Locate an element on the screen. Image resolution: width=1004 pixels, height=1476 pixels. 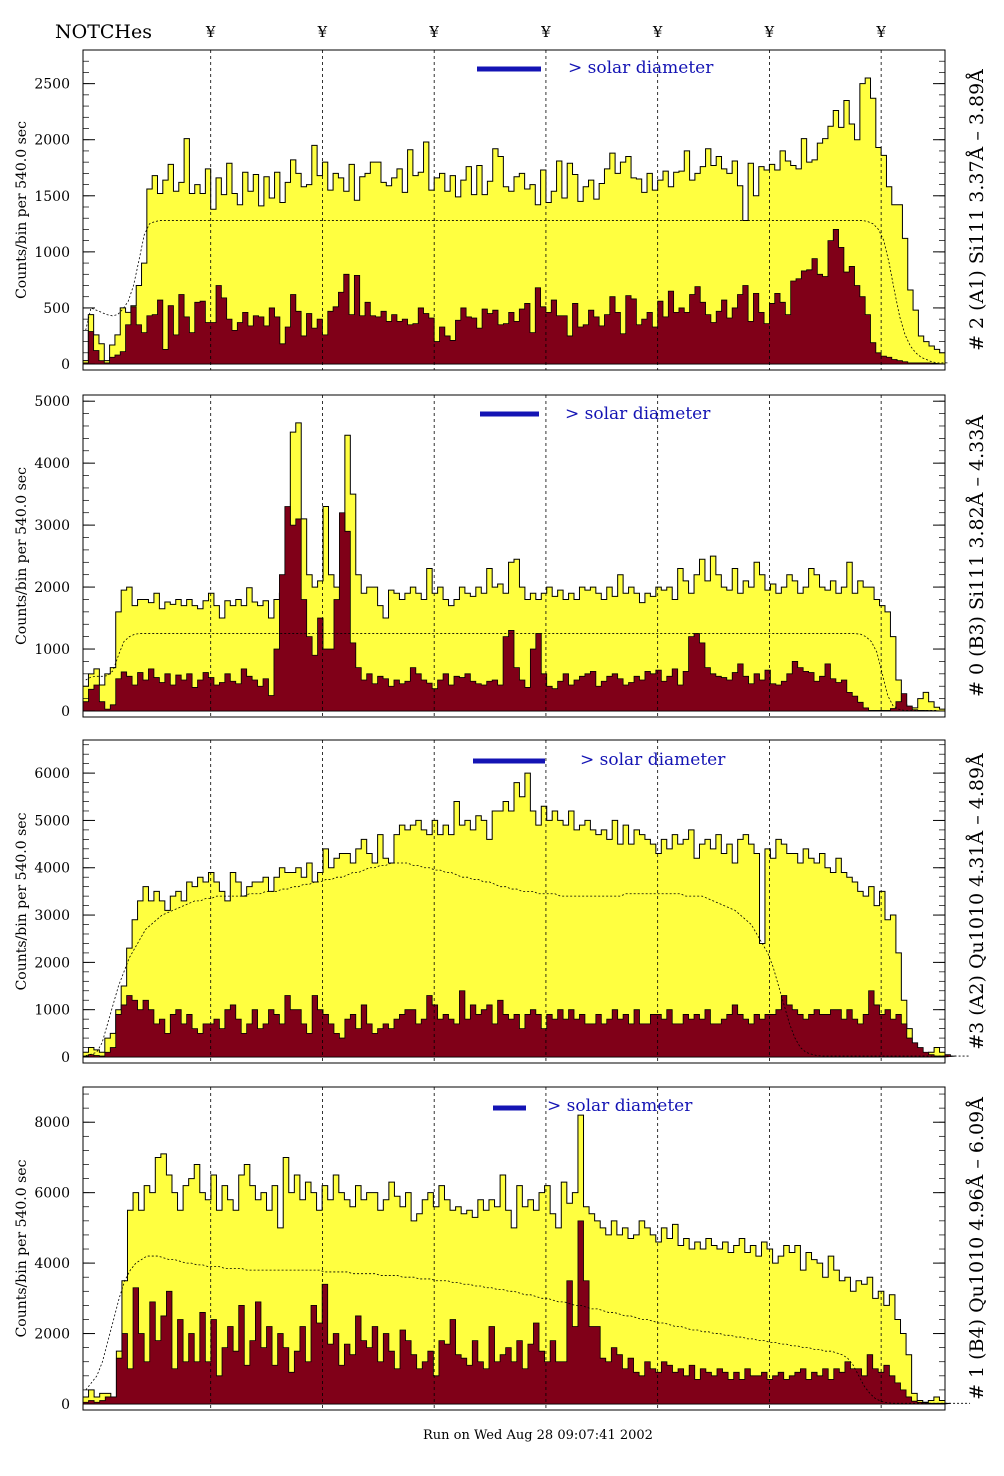
notches-label: NOTCHes is located at coordinates (103, 32).